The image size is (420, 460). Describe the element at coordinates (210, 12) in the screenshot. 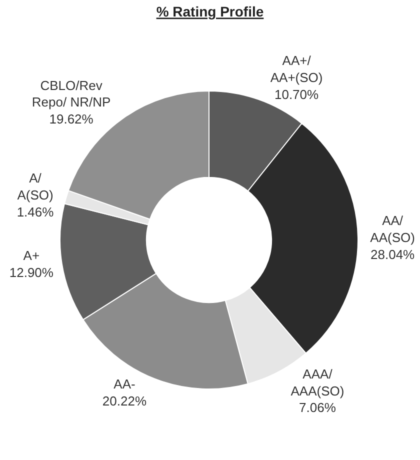

I see `chart-title: % Rating Profile` at that location.